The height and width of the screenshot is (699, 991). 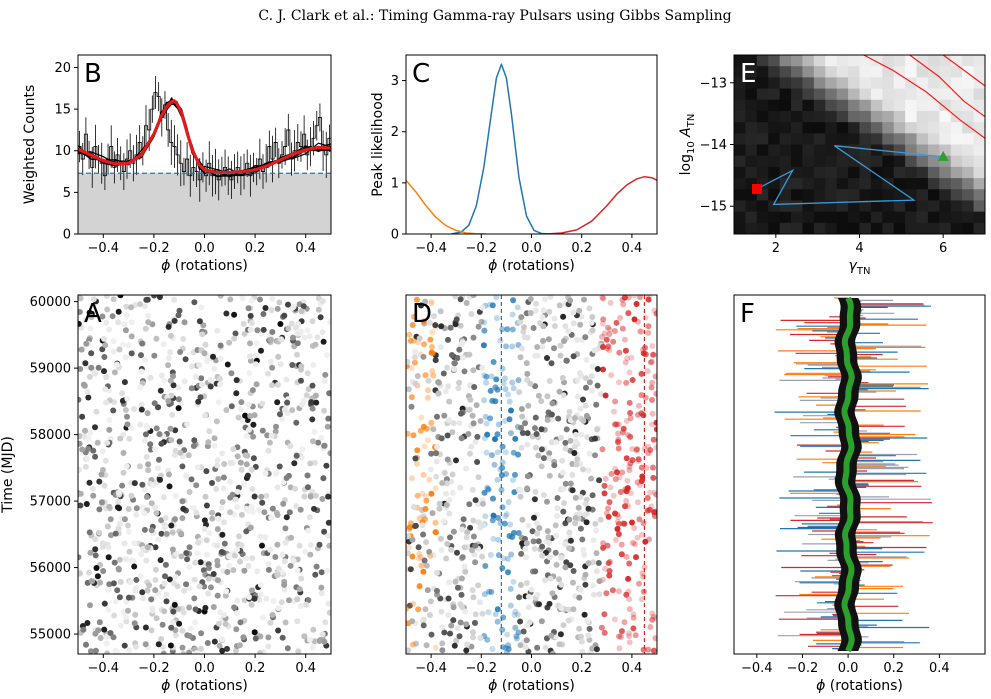 What do you see at coordinates (850, 175) in the screenshot?
I see `mcmc-trace-line` at bounding box center [850, 175].